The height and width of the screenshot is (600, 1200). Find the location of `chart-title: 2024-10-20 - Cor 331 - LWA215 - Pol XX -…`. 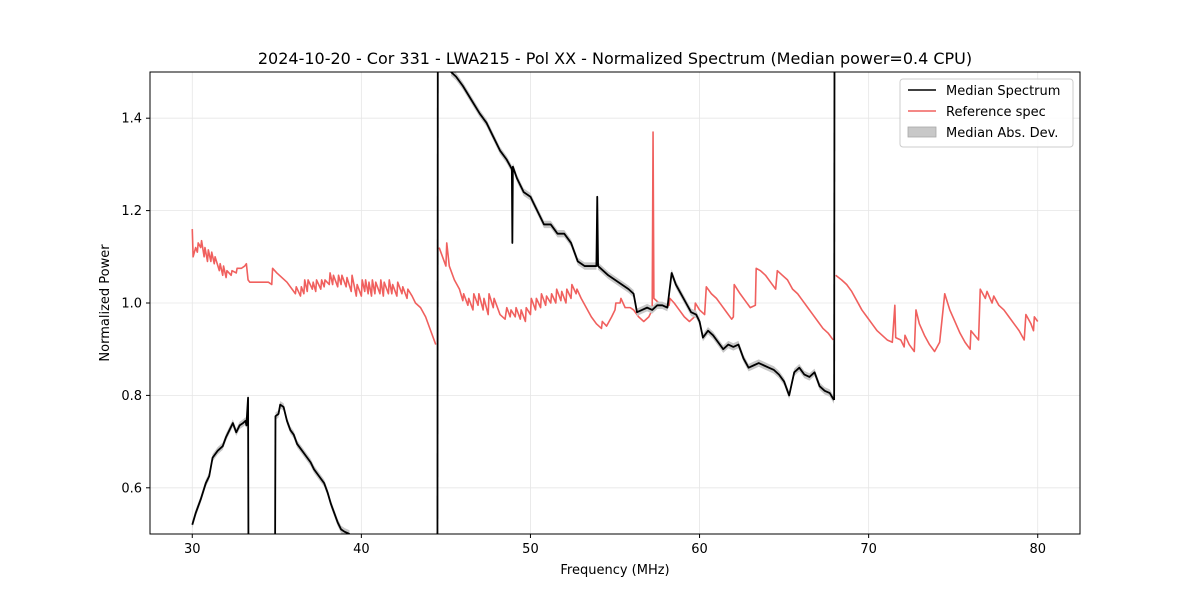

chart-title: 2024-10-20 - Cor 331 - LWA215 - Pol XX -… is located at coordinates (615, 58).